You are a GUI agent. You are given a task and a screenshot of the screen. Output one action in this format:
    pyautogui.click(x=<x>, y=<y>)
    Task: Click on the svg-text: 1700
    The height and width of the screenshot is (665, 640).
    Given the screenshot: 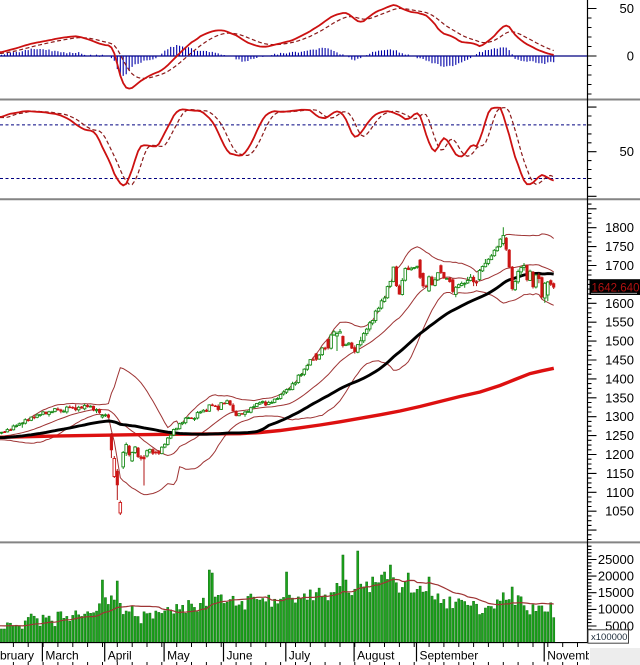 What is the action you would take?
    pyautogui.click(x=619, y=265)
    